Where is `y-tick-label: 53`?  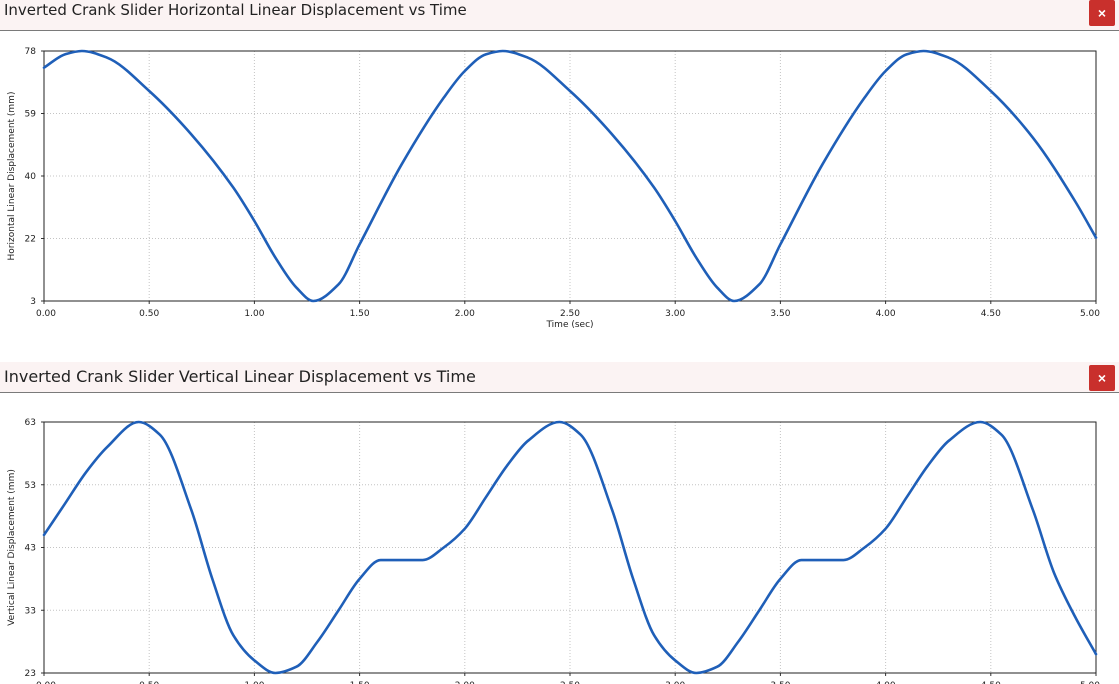 y-tick-label: 53 is located at coordinates (30, 486).